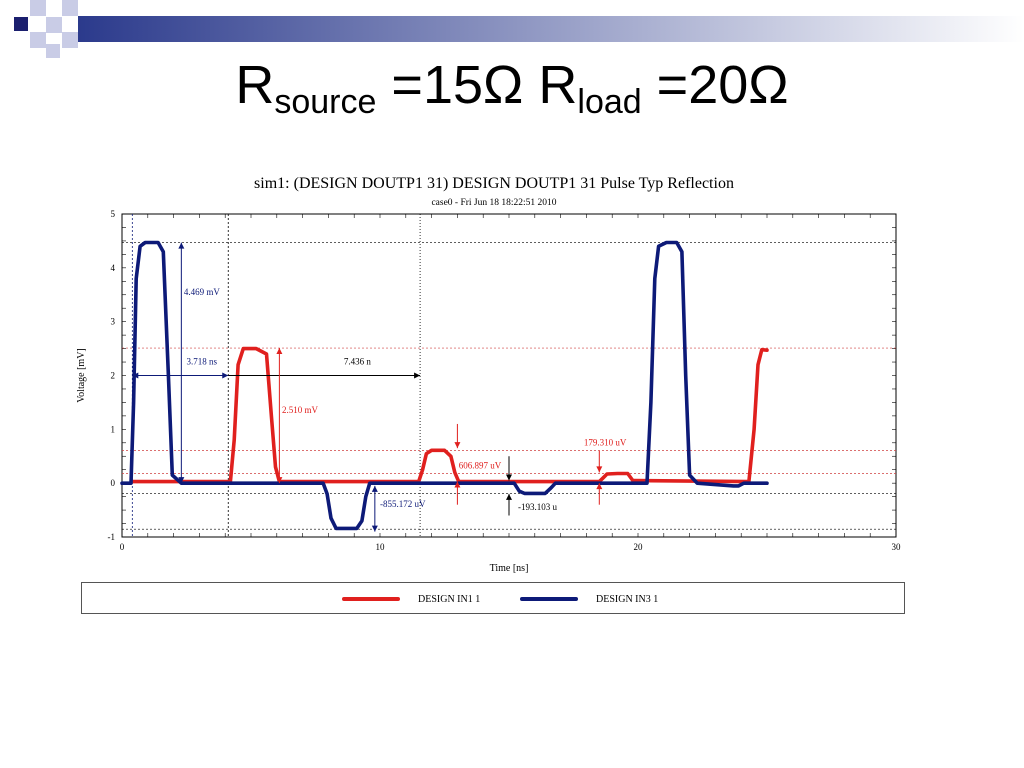 This screenshot has width=1024, height=768. Describe the element at coordinates (897, 547) in the screenshot. I see `x-tick-label: 30` at that location.